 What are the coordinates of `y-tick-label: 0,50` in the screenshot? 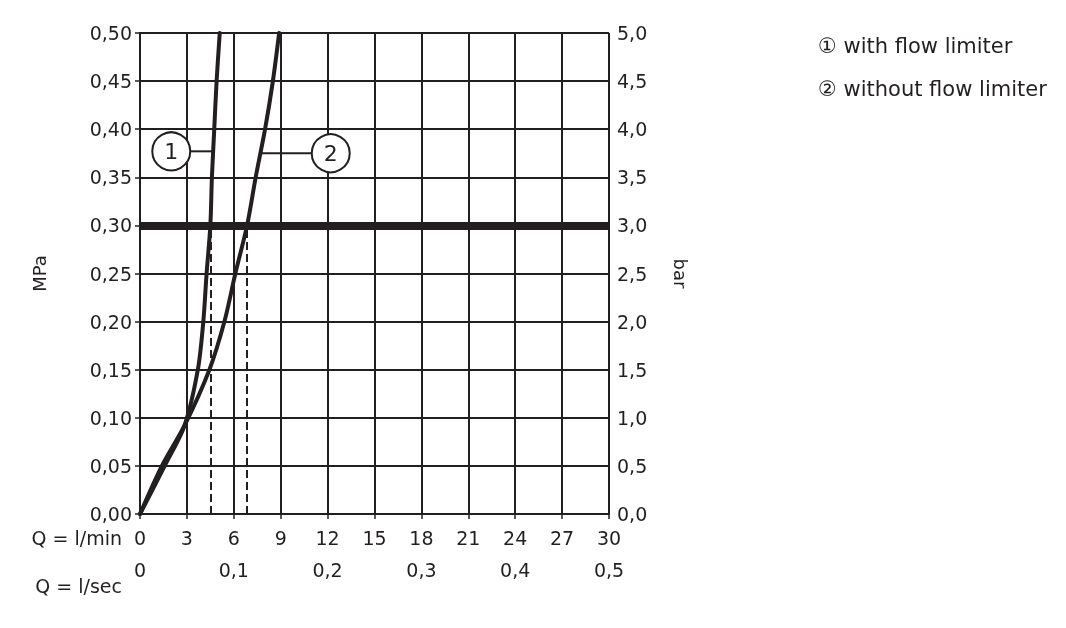 It's located at (110, 33).